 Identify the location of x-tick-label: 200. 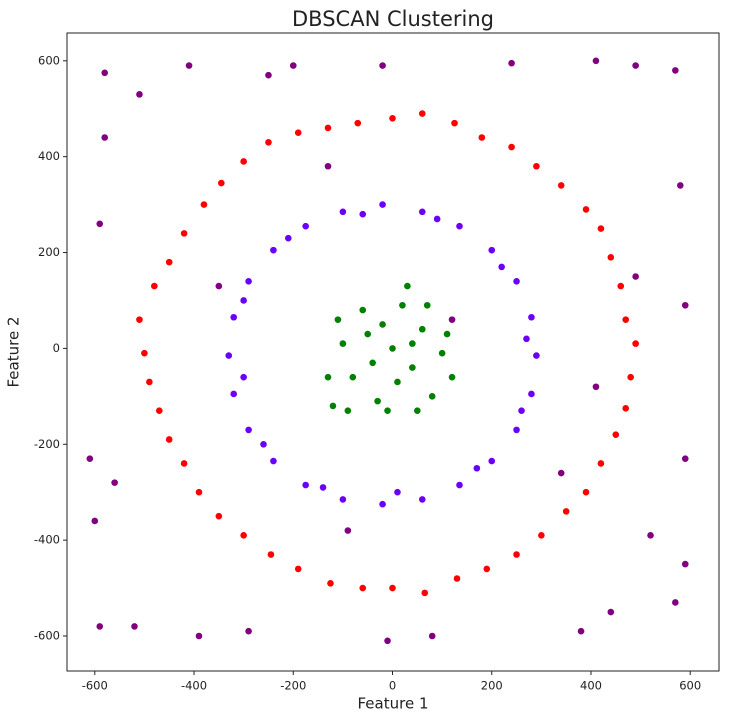
(492, 686).